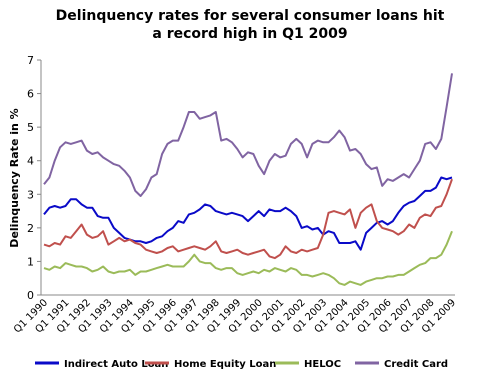 This screenshot has width=500, height=388. Describe the element at coordinates (30, 127) in the screenshot. I see `y-tick-label: 5` at that location.